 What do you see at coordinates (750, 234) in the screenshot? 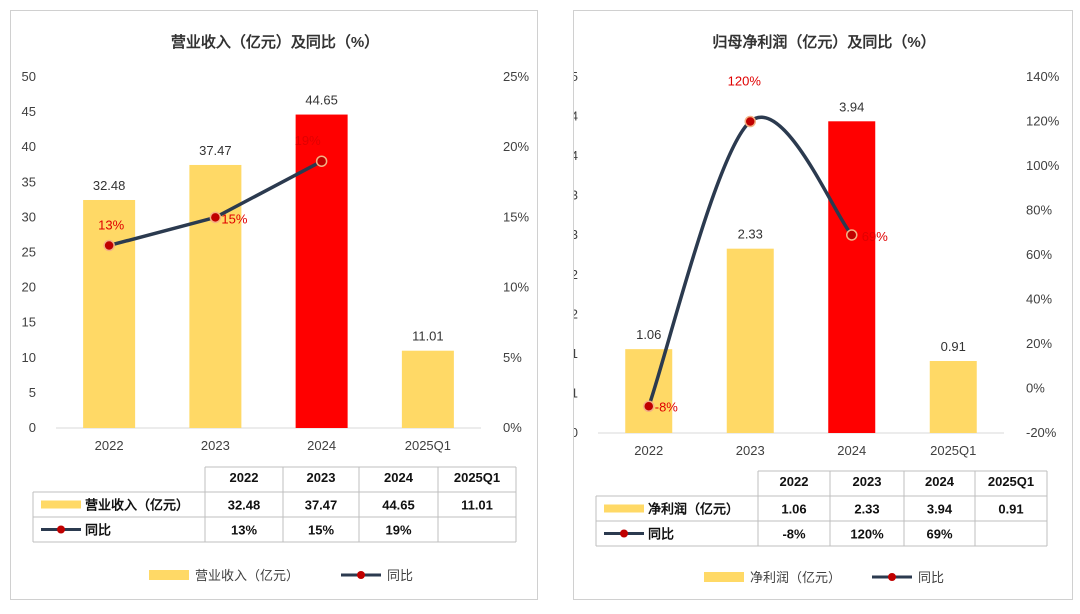
I see `bar-value-label: 2.33` at bounding box center [750, 234].